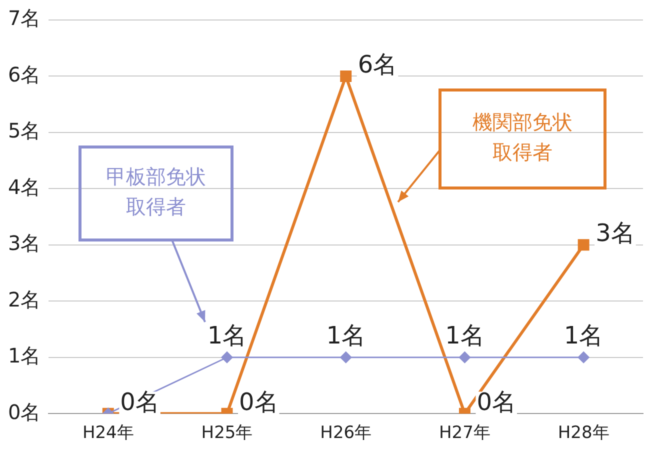 The width and height of the screenshot is (652, 454). Describe the element at coordinates (464, 433) in the screenshot. I see `x-tick-label: H27年` at that location.